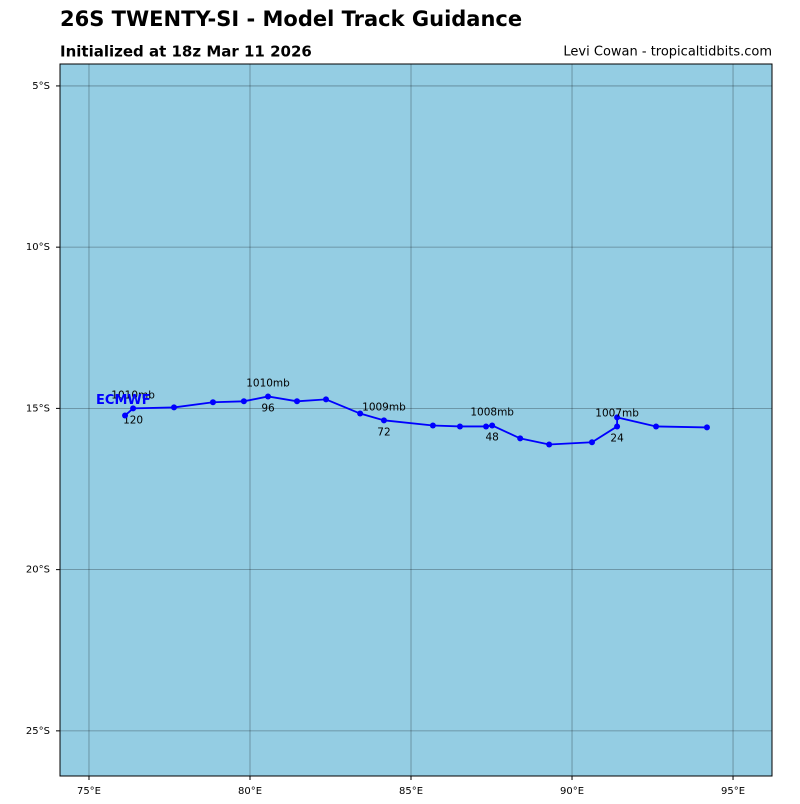  What do you see at coordinates (291, 19) in the screenshot?
I see `chart-title: 26S TWENTY-SI - Model Track Guidance` at bounding box center [291, 19].